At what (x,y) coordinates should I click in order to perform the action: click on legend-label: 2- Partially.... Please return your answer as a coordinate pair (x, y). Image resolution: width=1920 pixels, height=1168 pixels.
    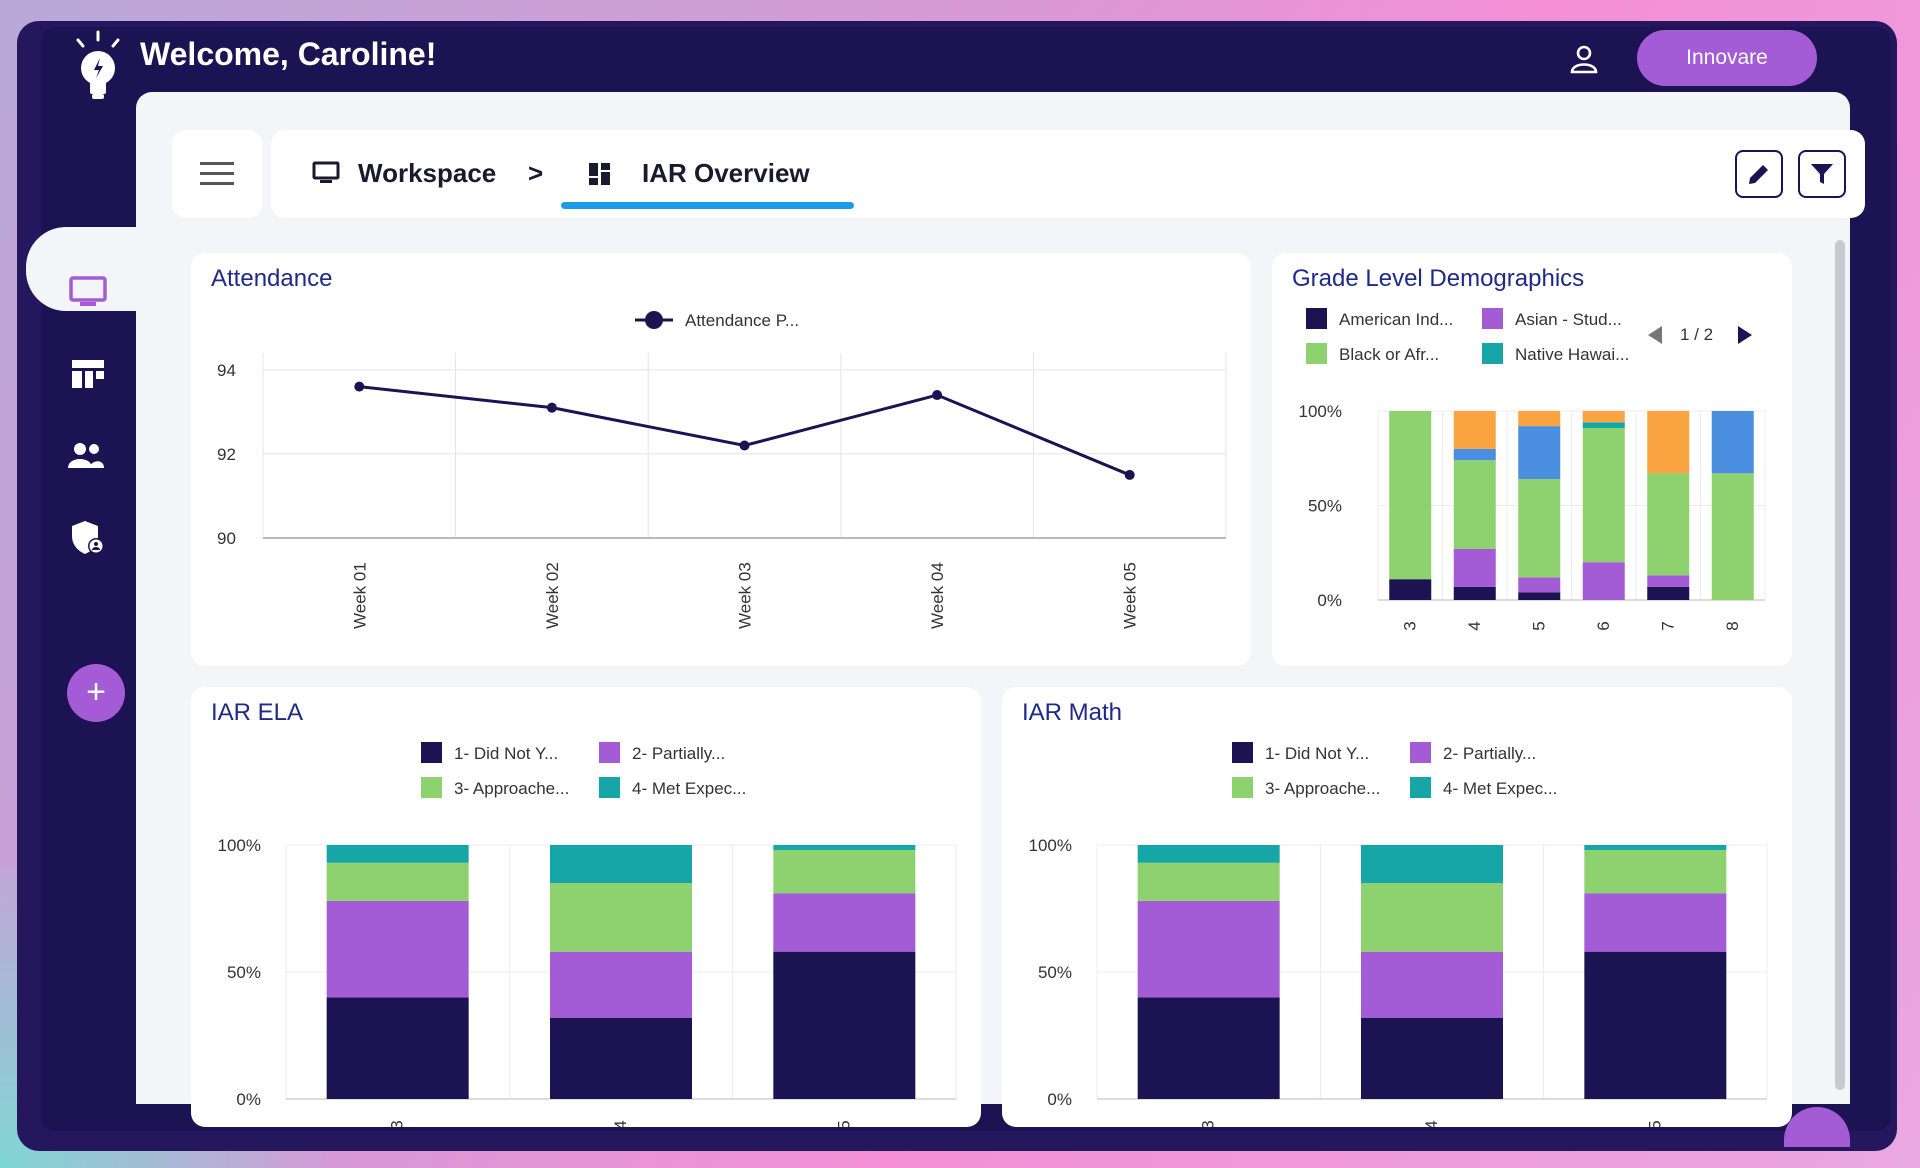
    Looking at the image, I should click on (679, 753).